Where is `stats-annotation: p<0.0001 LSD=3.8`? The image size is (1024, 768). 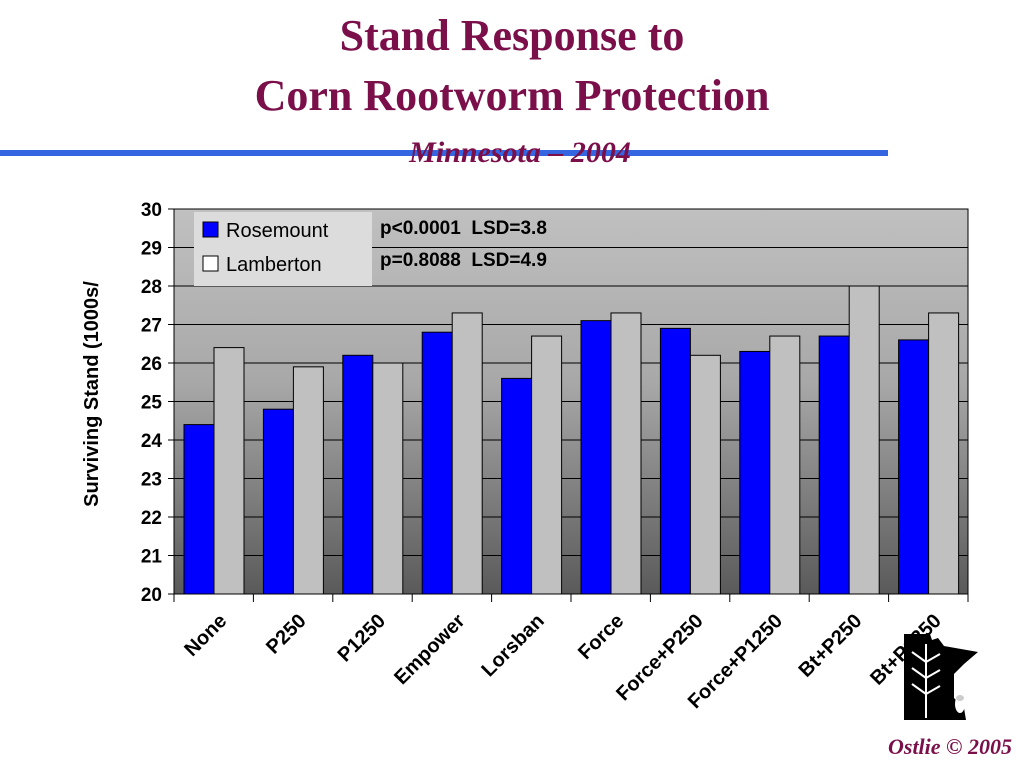
stats-annotation: p<0.0001 LSD=3.8 is located at coordinates (463, 228).